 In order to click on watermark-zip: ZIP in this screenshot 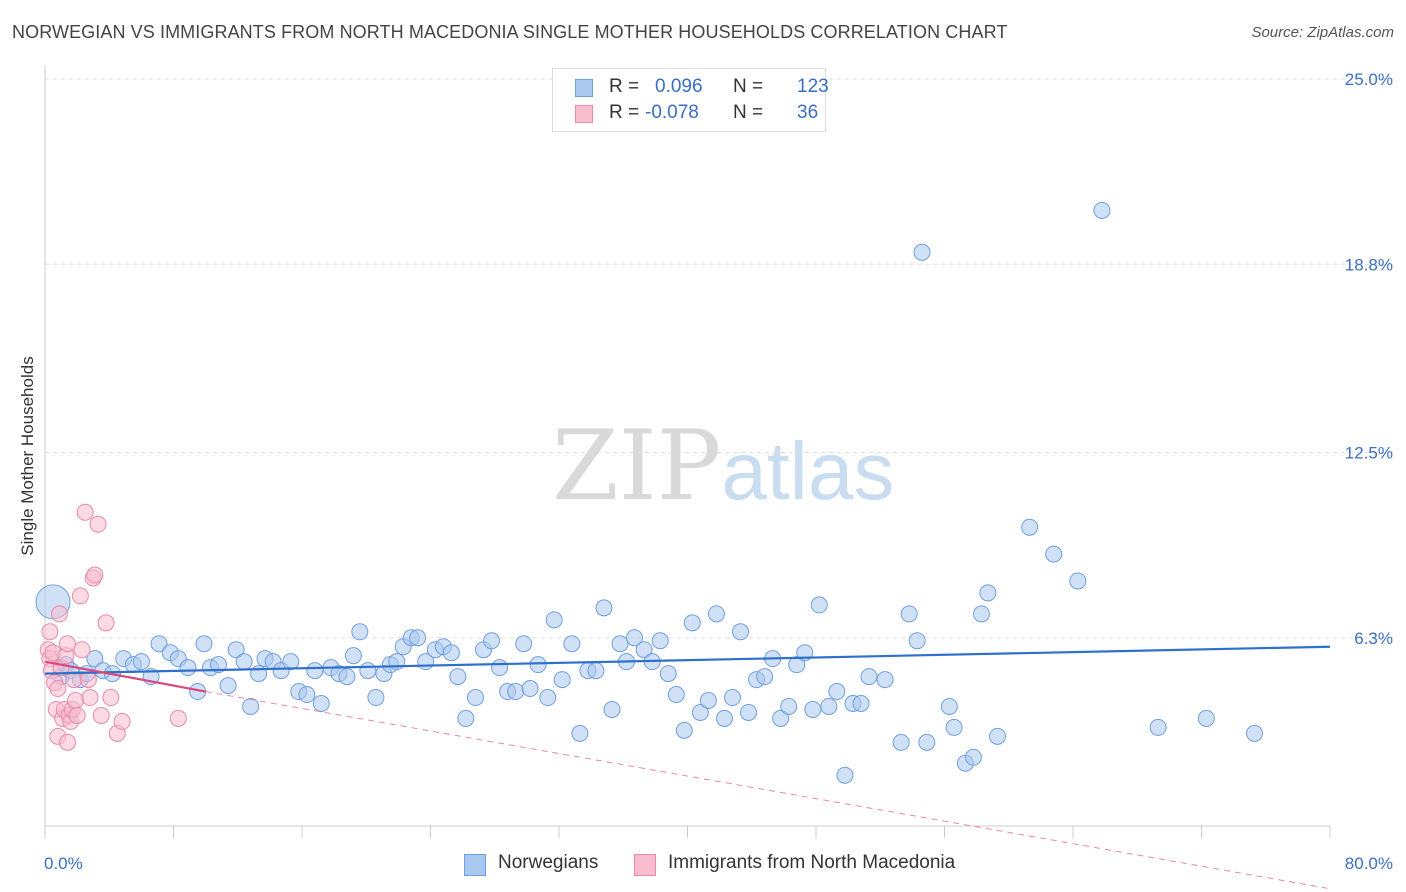, I will do `click(637, 466)`.